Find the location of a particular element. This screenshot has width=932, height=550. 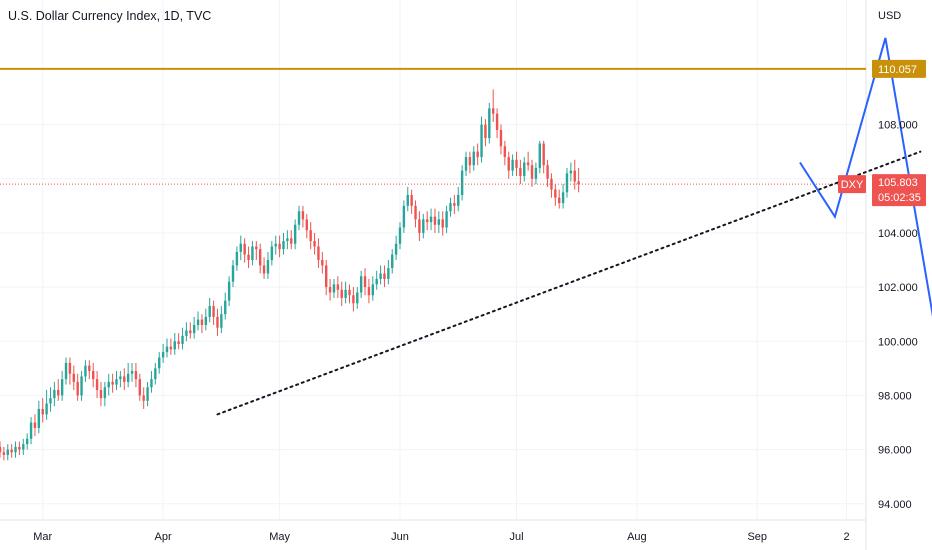

x-tick-label: Aug is located at coordinates (637, 537).